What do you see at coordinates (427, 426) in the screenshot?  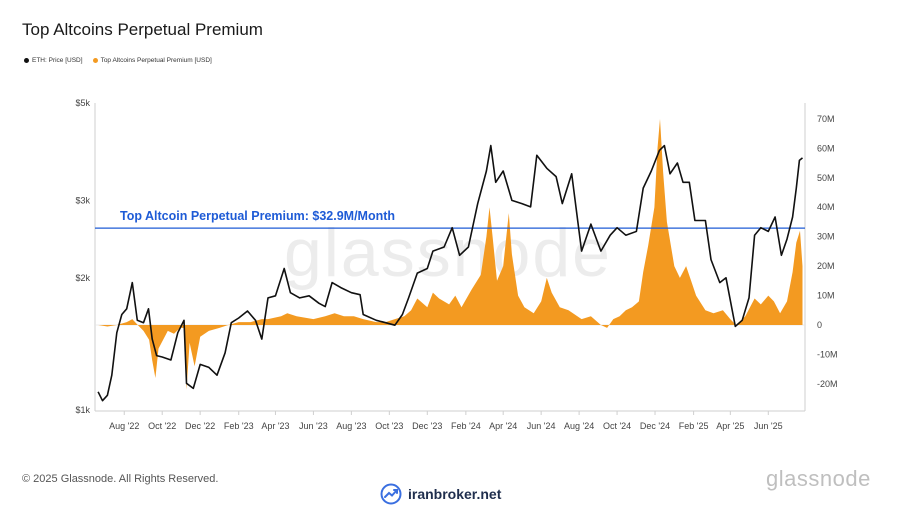 I see `x-tick-label: Dec '23` at bounding box center [427, 426].